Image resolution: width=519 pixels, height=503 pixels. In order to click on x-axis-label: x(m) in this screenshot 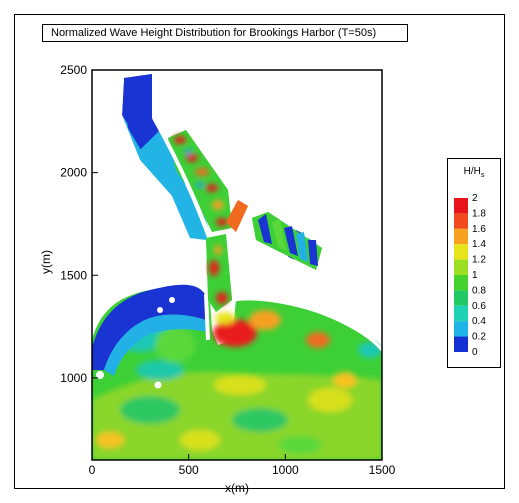, I will do `click(237, 488)`.